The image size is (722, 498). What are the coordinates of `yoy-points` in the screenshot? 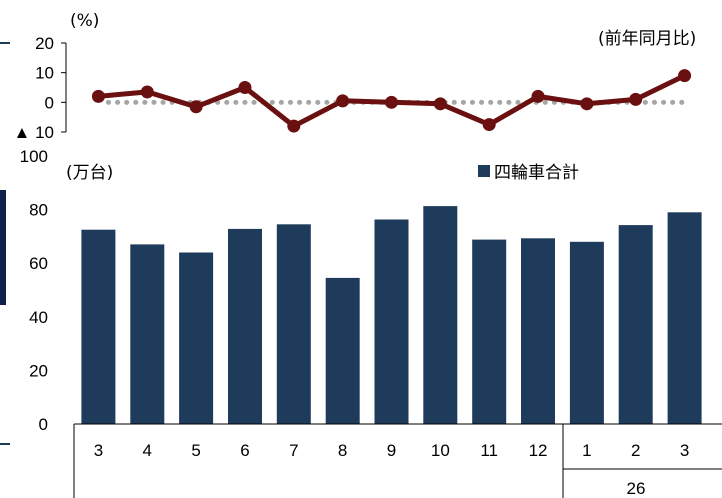 It's located at (391, 101).